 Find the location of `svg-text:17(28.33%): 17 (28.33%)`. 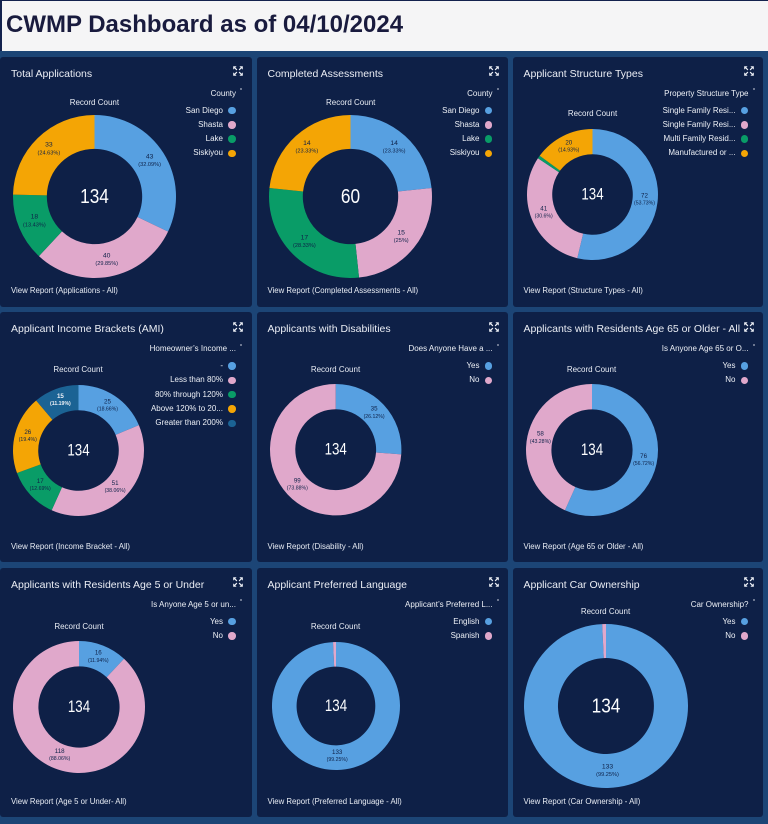

svg-text:17(28.33%): 17 (28.33%) is located at coordinates (304, 241).